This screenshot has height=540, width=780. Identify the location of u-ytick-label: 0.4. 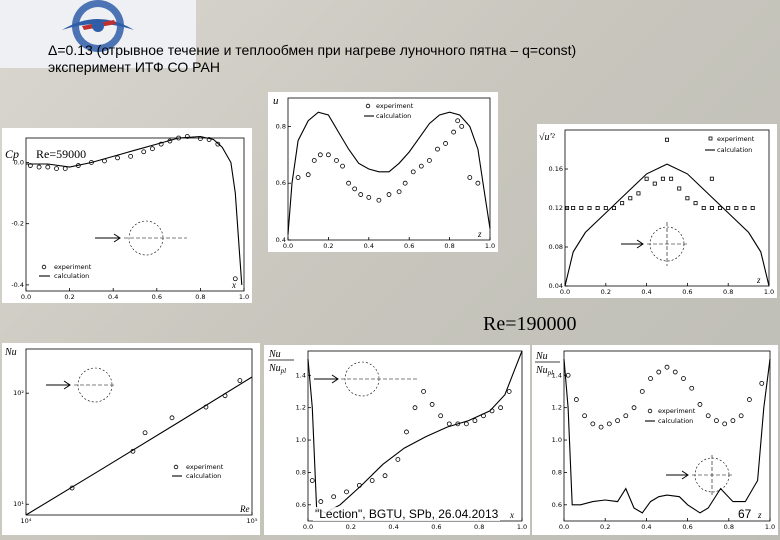
(281, 240).